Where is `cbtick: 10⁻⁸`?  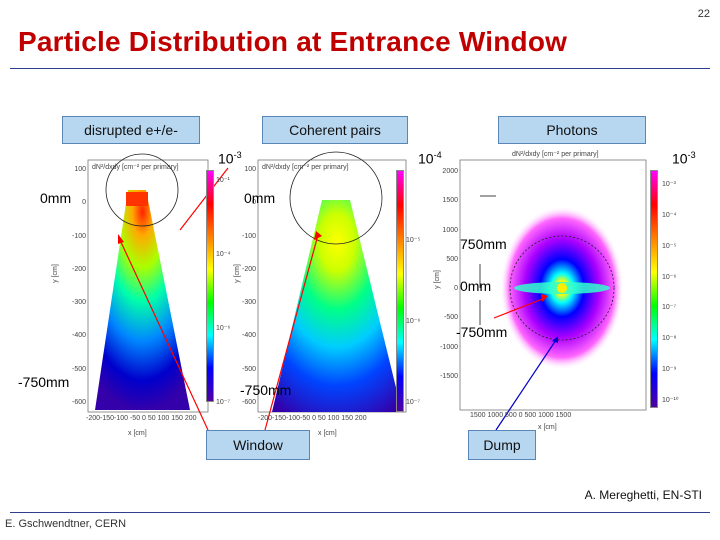 cbtick: 10⁻⁸ is located at coordinates (669, 339).